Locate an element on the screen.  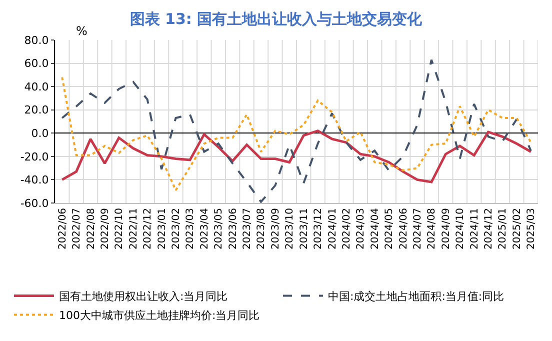
x-tick-label: 2024/06 is located at coordinates (404, 229).